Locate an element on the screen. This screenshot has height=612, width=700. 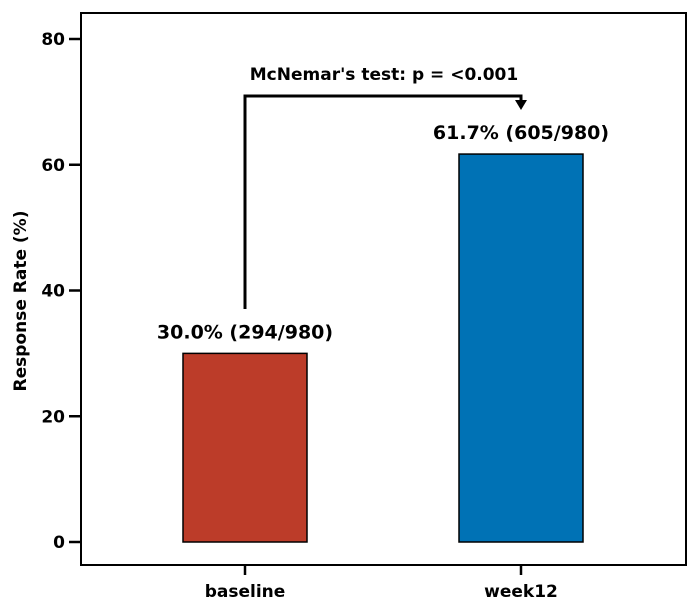
bar-week12 is located at coordinates (521, 348).